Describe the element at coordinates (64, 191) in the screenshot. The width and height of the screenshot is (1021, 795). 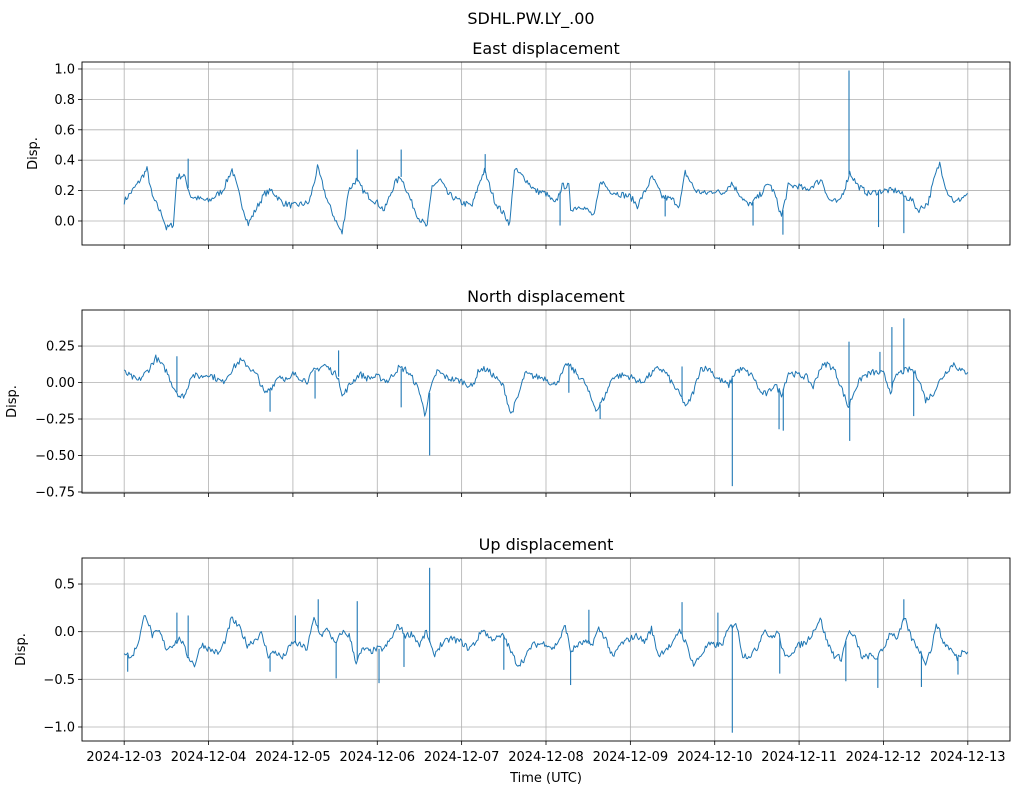
I see `y-tick-label: 0.2` at that location.